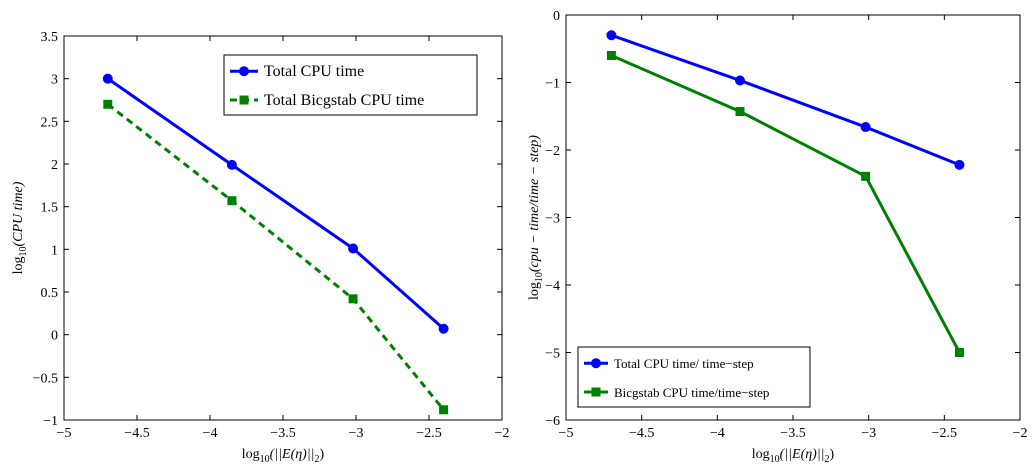  Describe the element at coordinates (552, 354) in the screenshot. I see `y-tick-label: −5` at that location.